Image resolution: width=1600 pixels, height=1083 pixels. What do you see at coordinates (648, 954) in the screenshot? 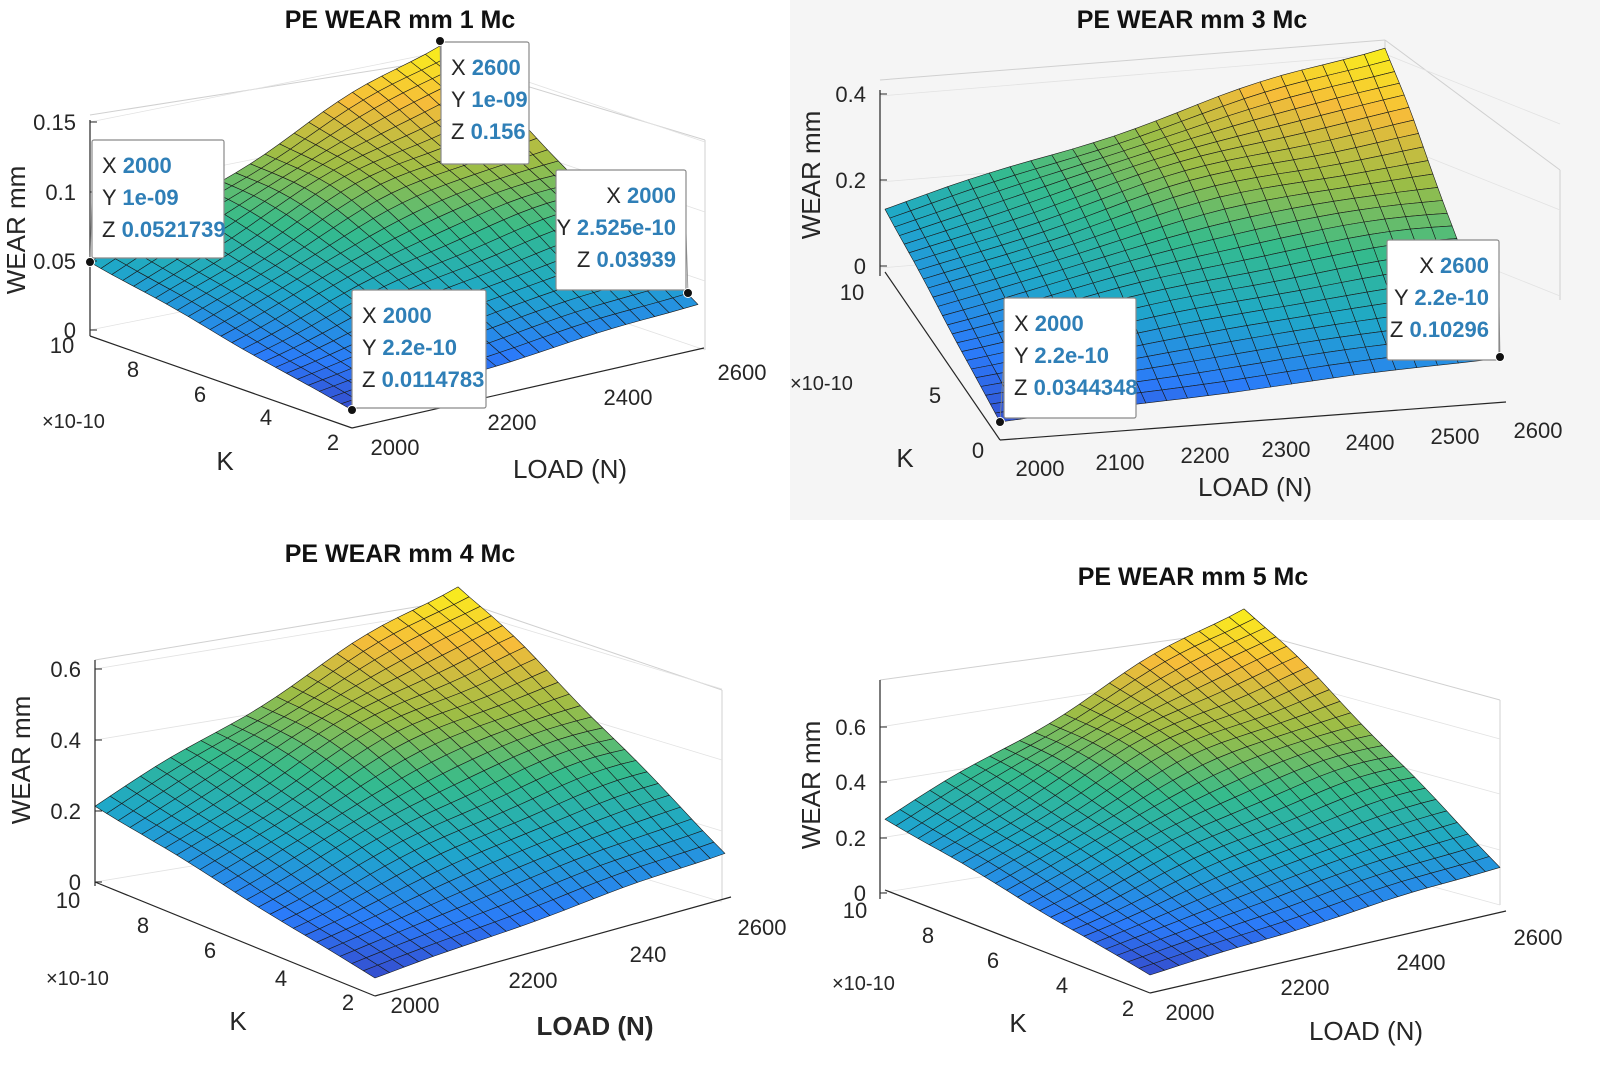
I see `x-tick-label-2: 240` at bounding box center [648, 954].